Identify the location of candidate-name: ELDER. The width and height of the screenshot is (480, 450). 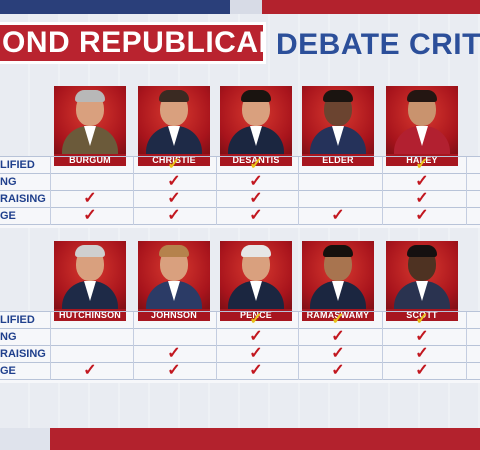
(338, 160).